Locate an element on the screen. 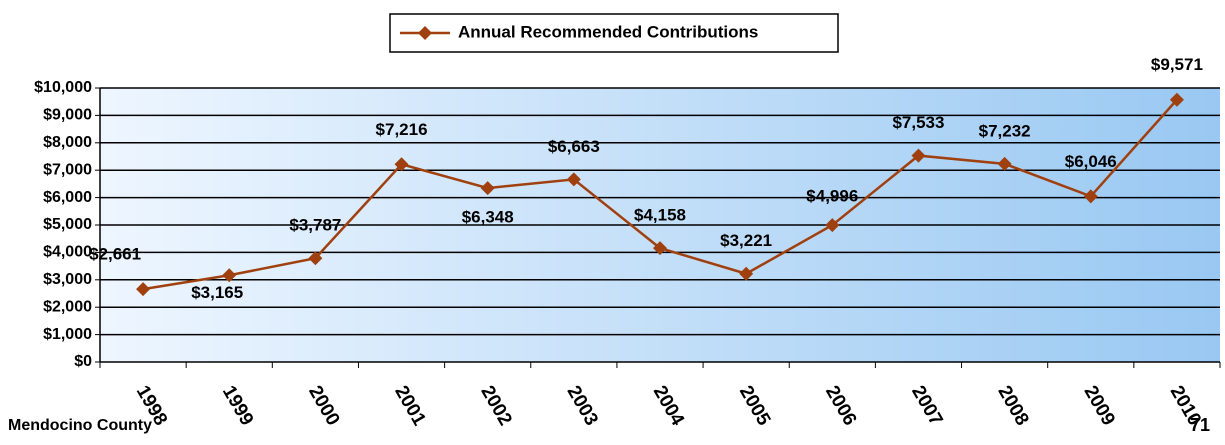 This screenshot has width=1225, height=445. y-tick-label: $8,000 is located at coordinates (67, 142).